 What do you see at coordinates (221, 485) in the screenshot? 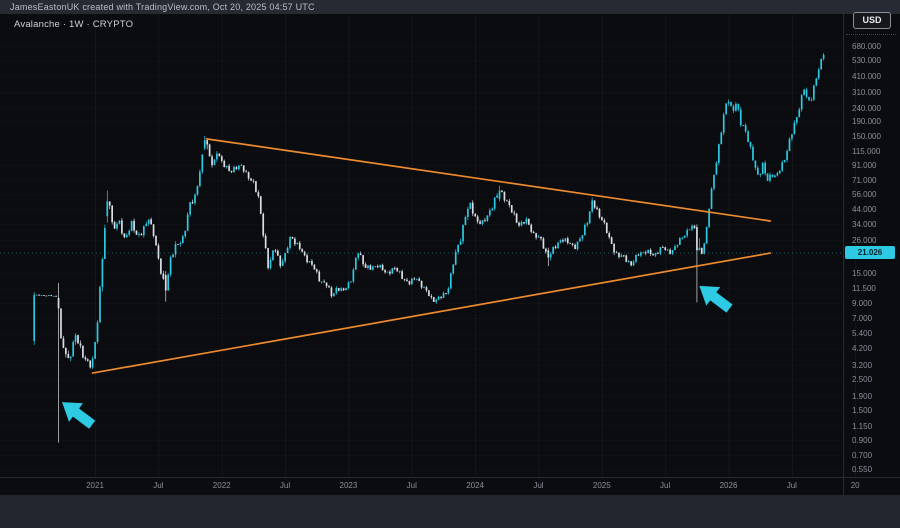
I see `x-axis-tick: 2022` at bounding box center [221, 485].